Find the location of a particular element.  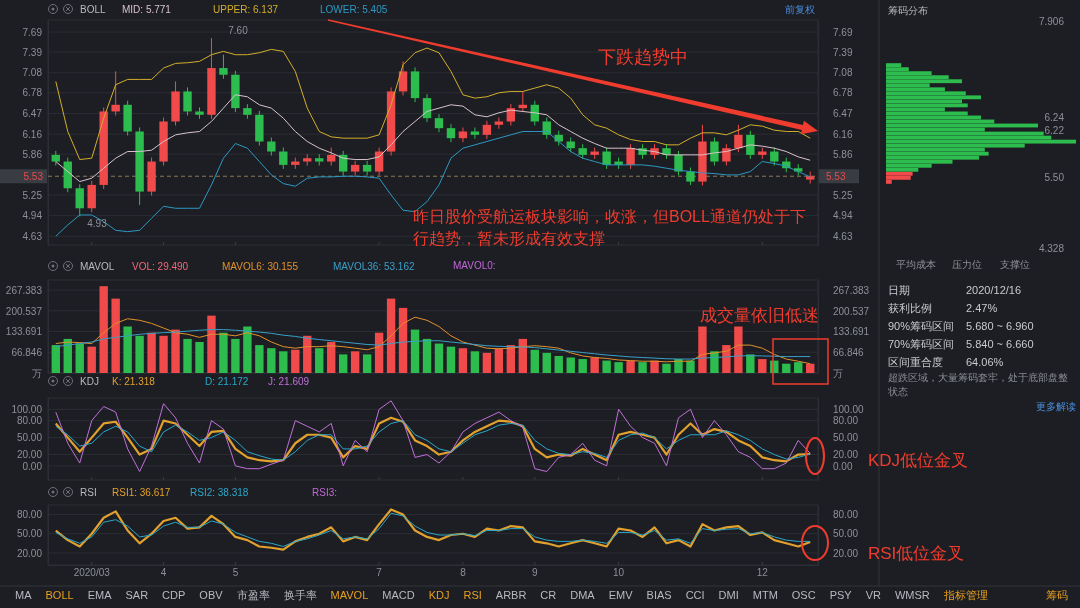

text: PSY is located at coordinates (841, 595).